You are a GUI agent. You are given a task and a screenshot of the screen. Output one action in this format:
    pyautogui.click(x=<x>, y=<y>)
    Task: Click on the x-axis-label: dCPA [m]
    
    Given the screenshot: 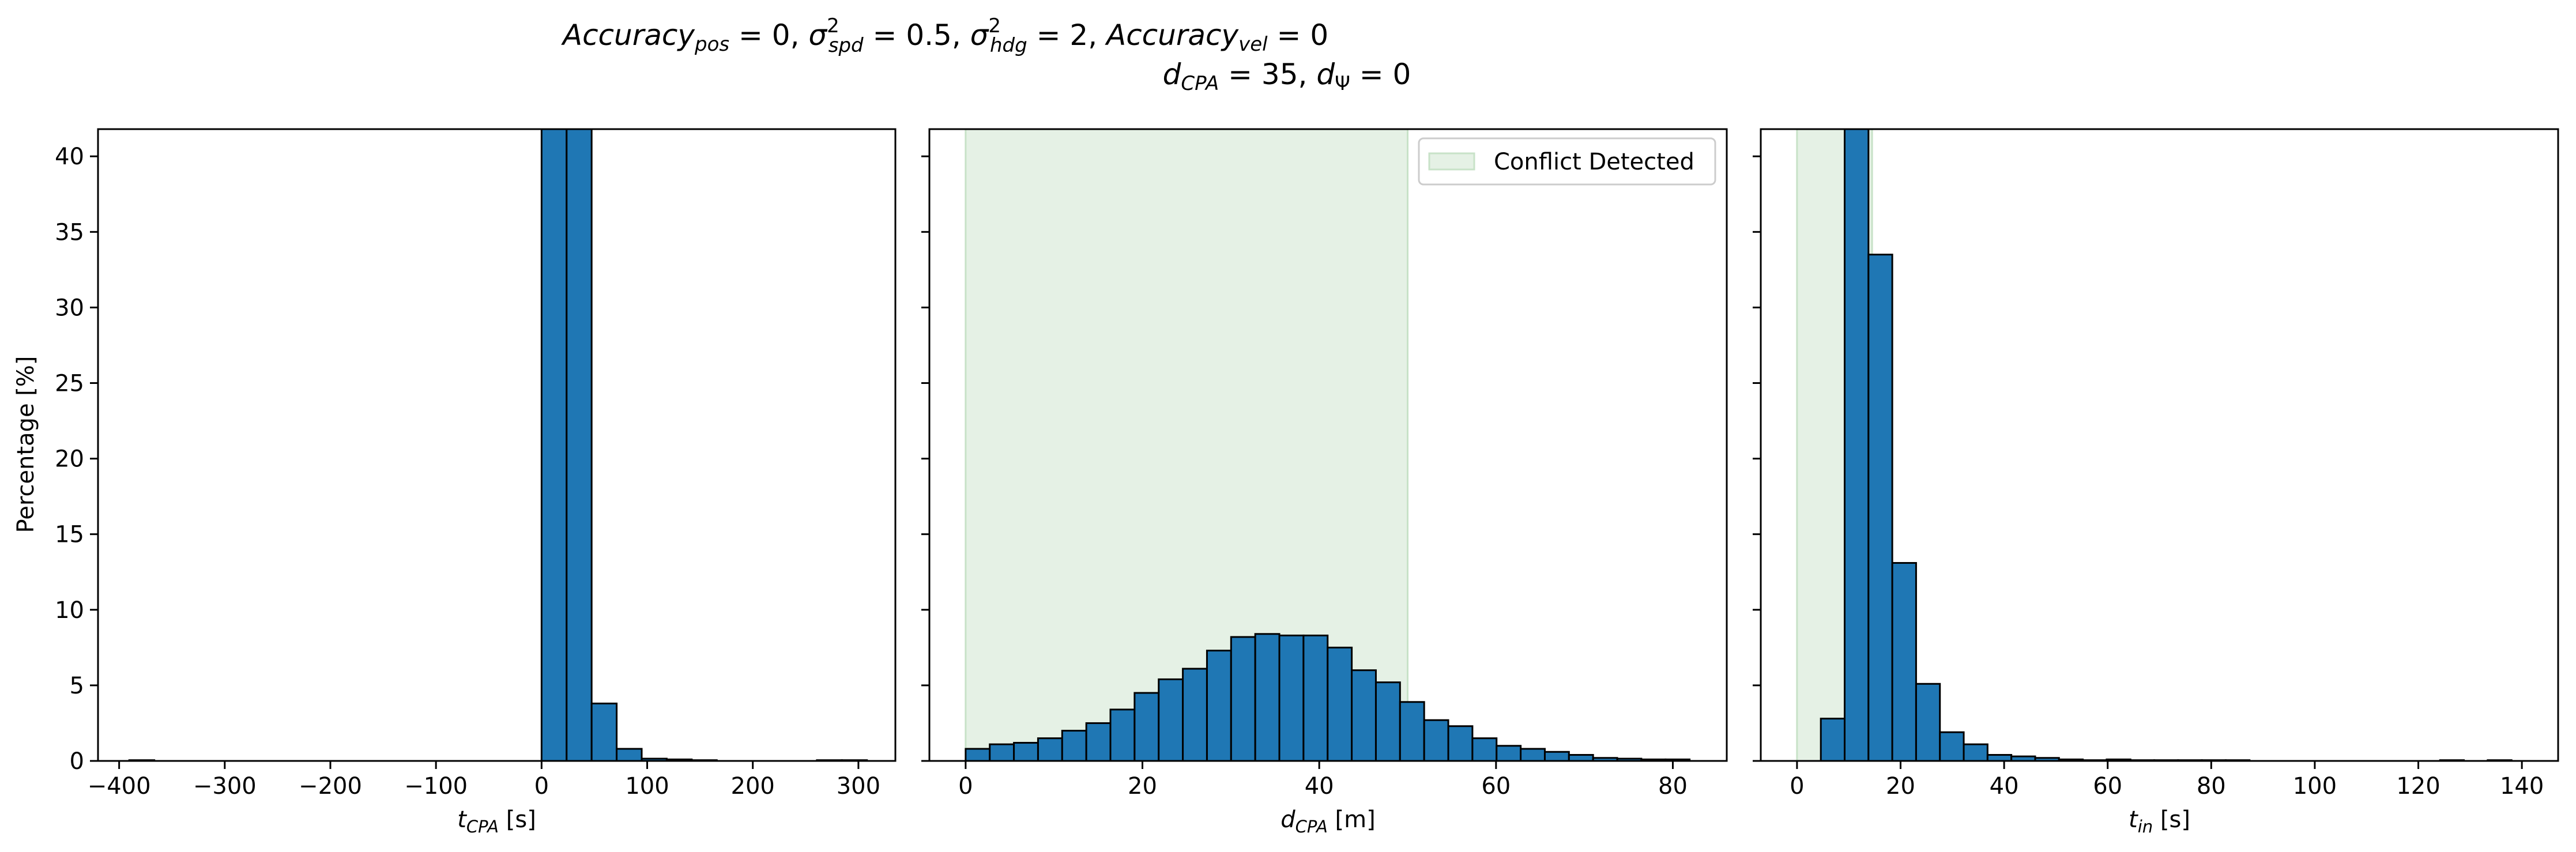 What is the action you would take?
    pyautogui.click(x=1328, y=821)
    